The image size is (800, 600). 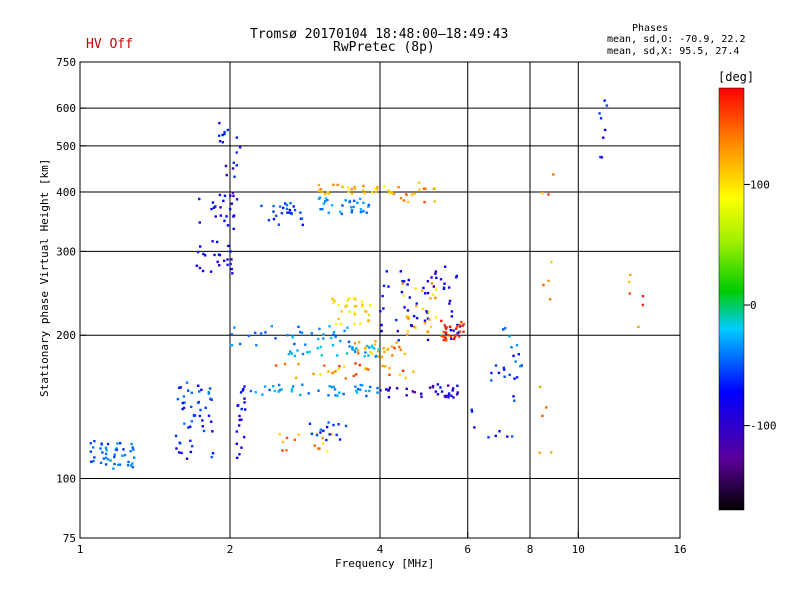 I want to click on x-tick-label: 2, so click(x=230, y=549).